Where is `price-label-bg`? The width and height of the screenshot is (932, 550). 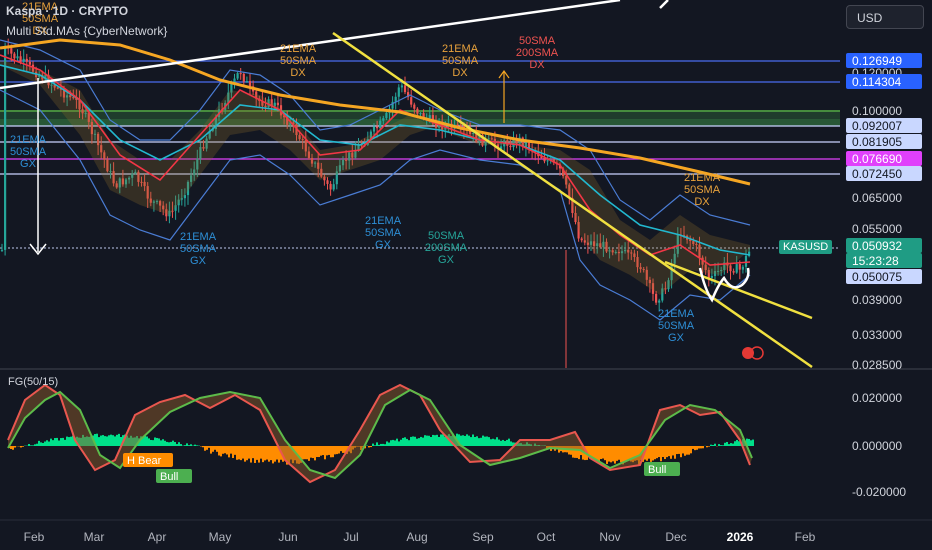
price-label-bg is located at coordinates (884, 245).